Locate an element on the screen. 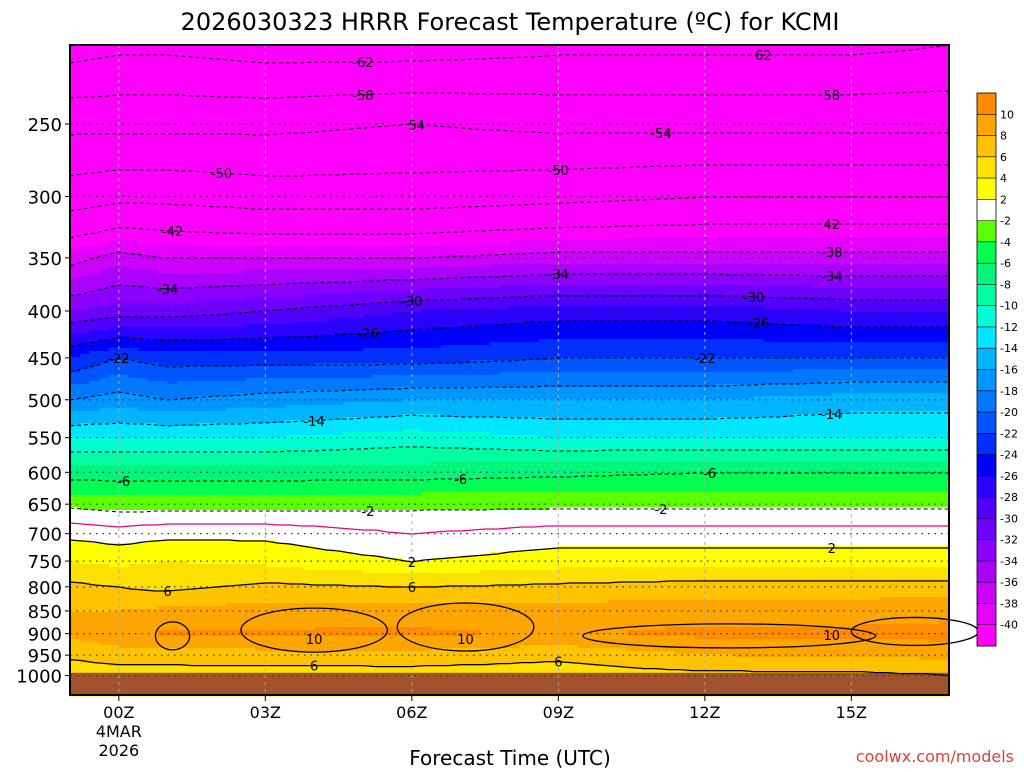 The width and height of the screenshot is (1024, 772). contour-label: -34 is located at coordinates (558, 275).